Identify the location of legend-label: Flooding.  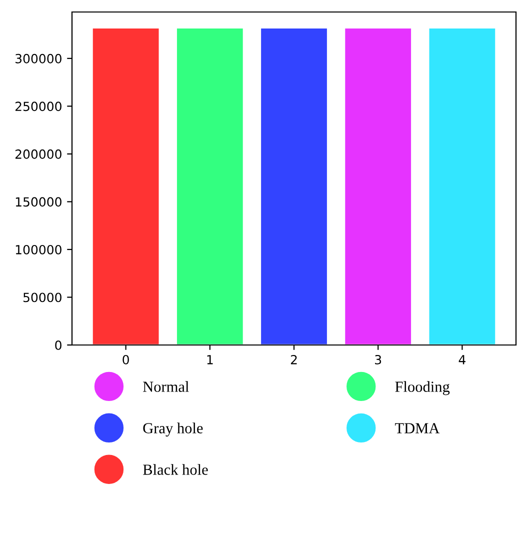
(422, 388).